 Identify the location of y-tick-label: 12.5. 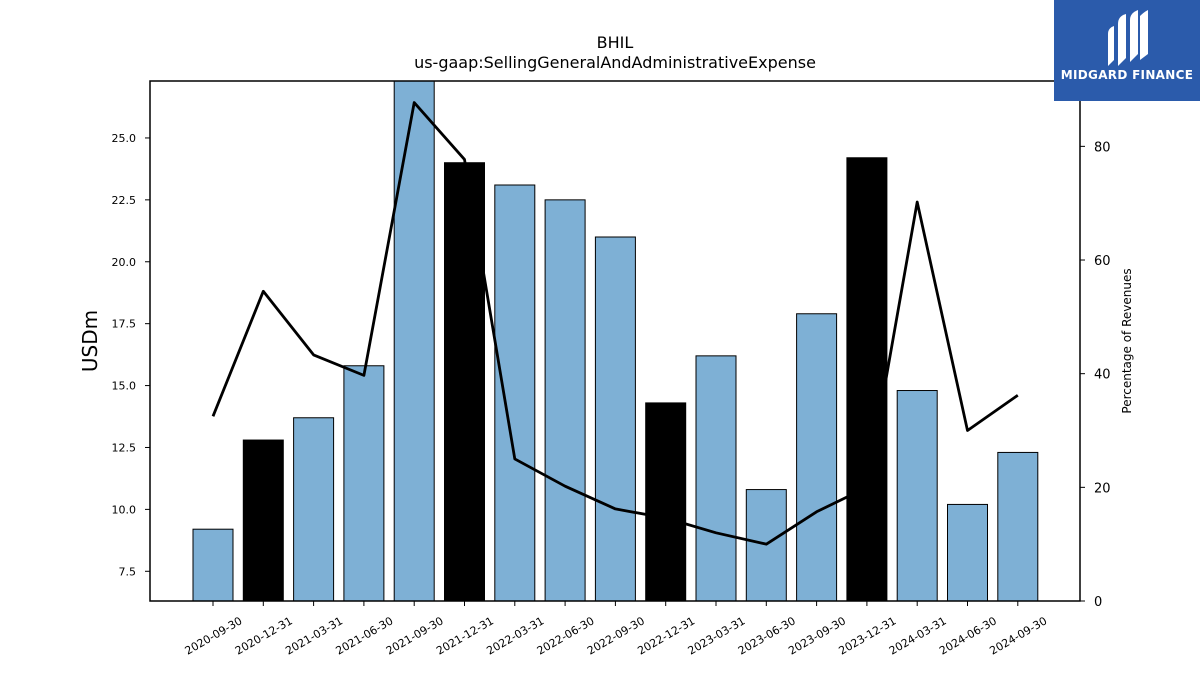
(124, 447).